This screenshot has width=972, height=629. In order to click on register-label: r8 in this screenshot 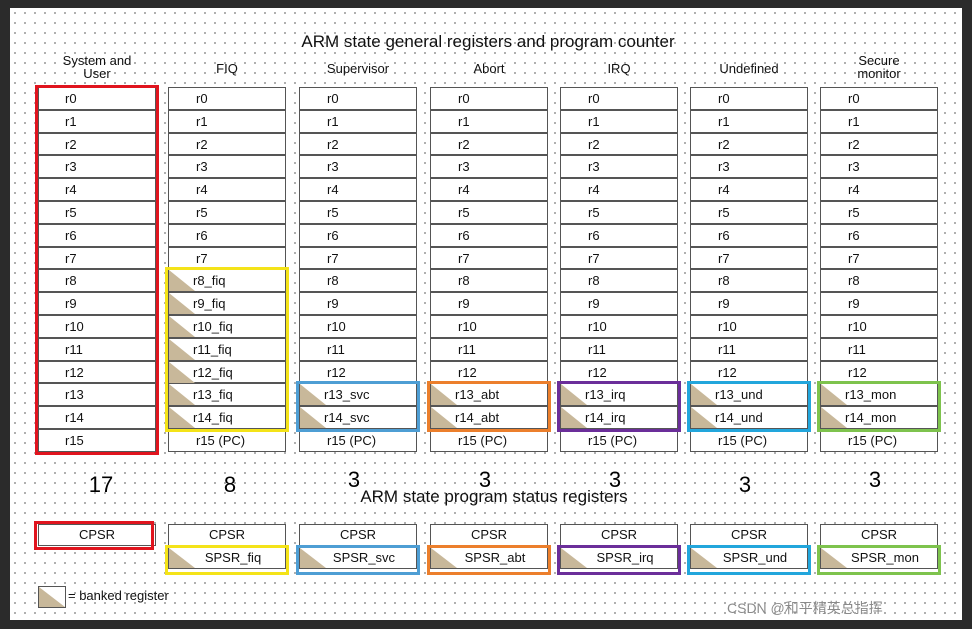, I will do `click(464, 281)`.